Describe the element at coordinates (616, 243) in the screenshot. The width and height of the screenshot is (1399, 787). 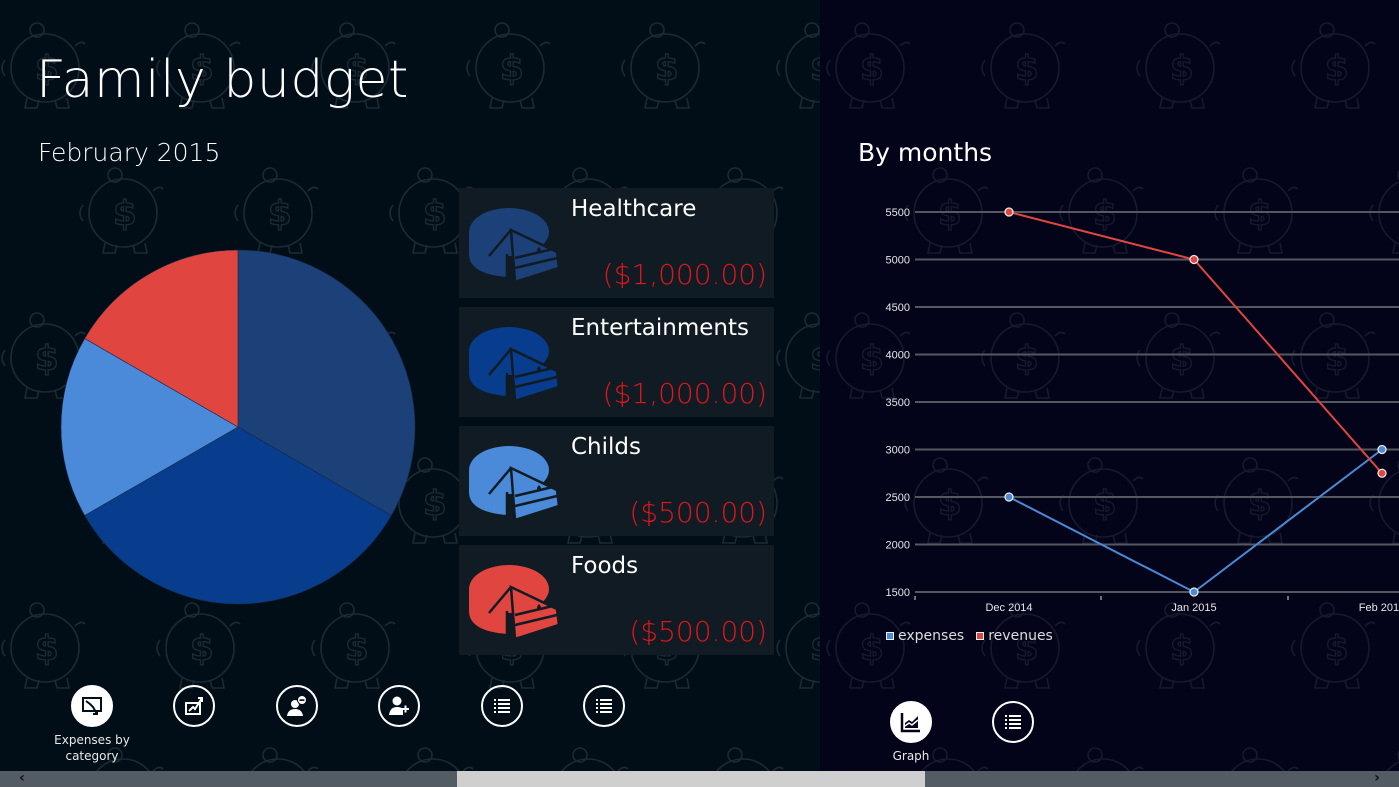
I see `category-tile-healthcare: Healthcare ($1,000.00)` at that location.